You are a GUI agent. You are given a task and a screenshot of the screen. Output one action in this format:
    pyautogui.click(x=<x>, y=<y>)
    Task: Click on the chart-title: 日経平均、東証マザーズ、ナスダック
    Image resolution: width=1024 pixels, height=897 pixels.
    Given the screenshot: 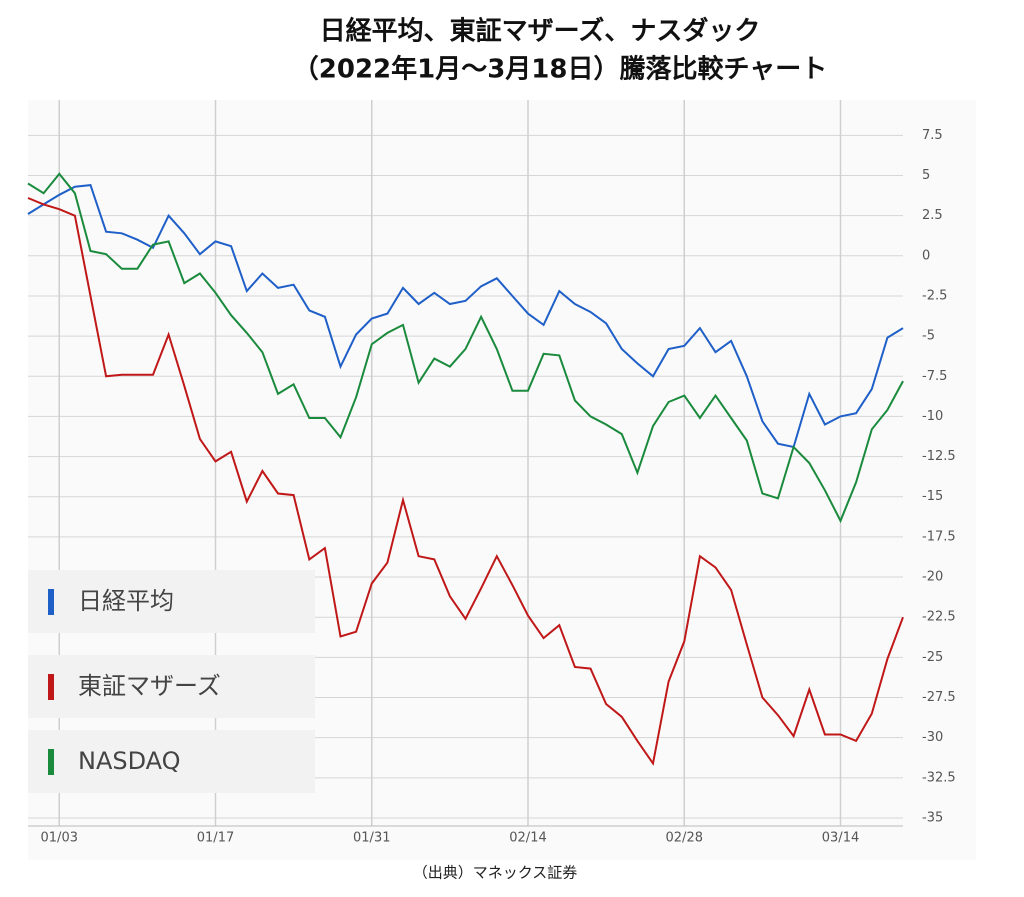 What is the action you would take?
    pyautogui.click(x=540, y=31)
    